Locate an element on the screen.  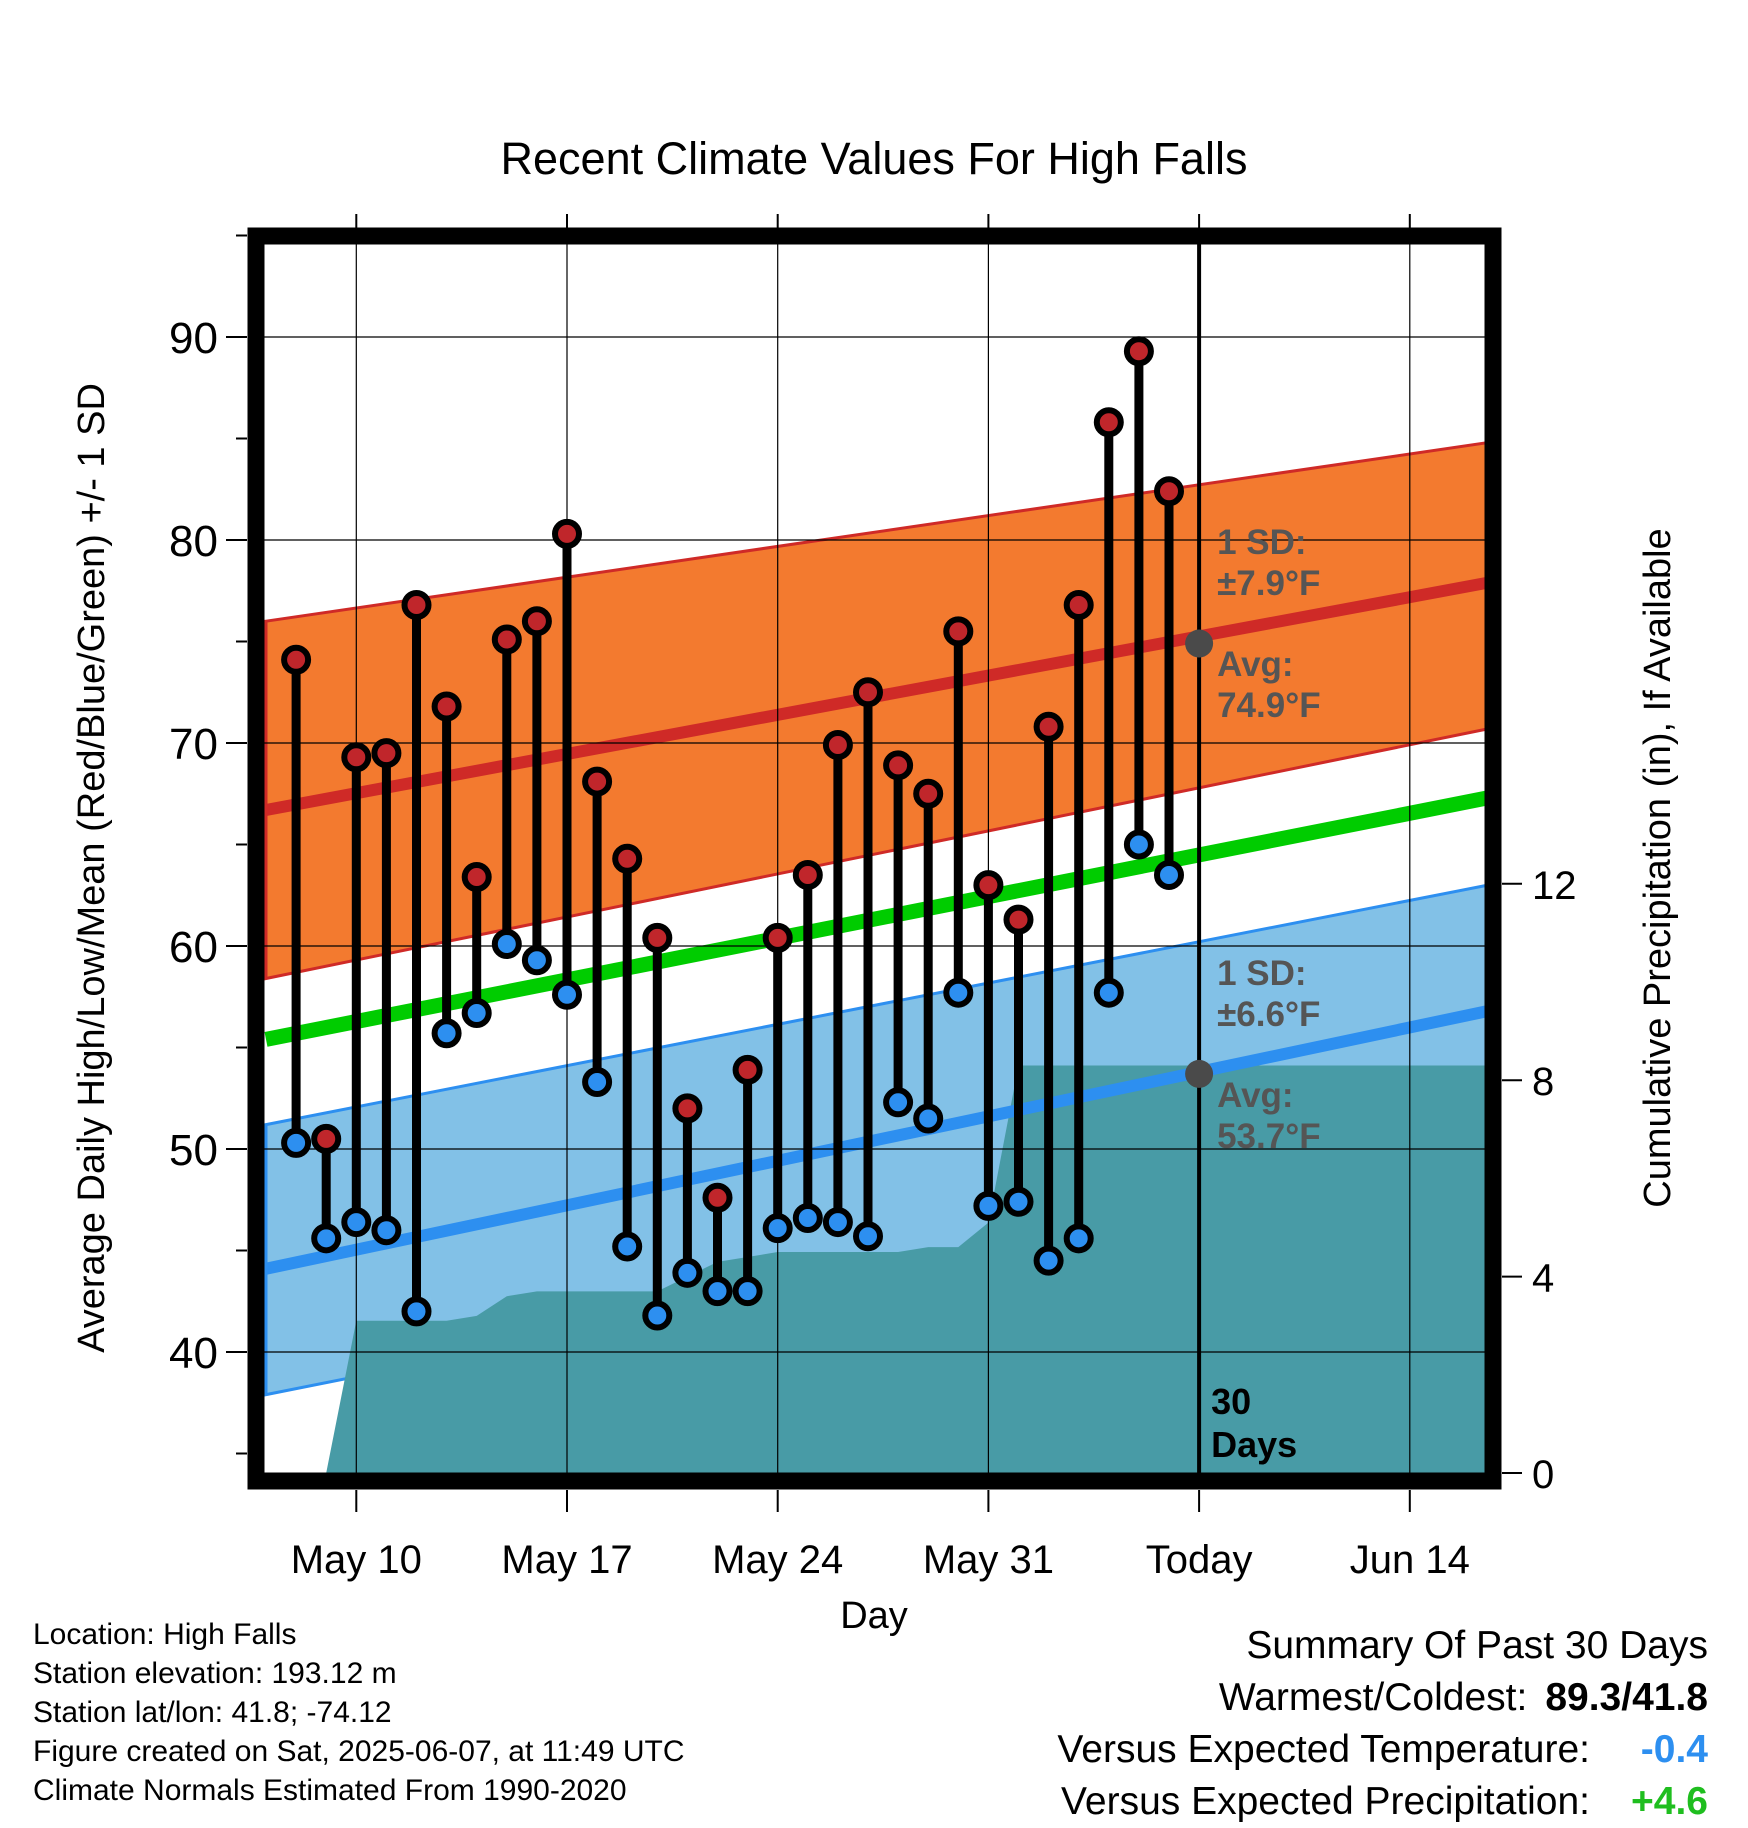
summary-temp: Versus Expected Temperature: -0.4 is located at coordinates (1382, 1750).